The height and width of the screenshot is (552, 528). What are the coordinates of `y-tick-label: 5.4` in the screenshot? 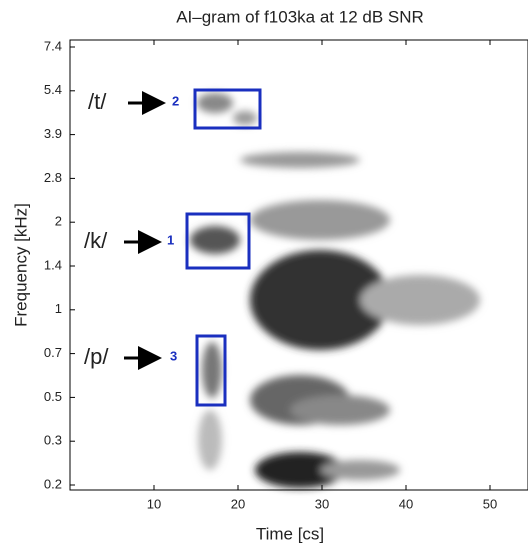 It's located at (53, 89).